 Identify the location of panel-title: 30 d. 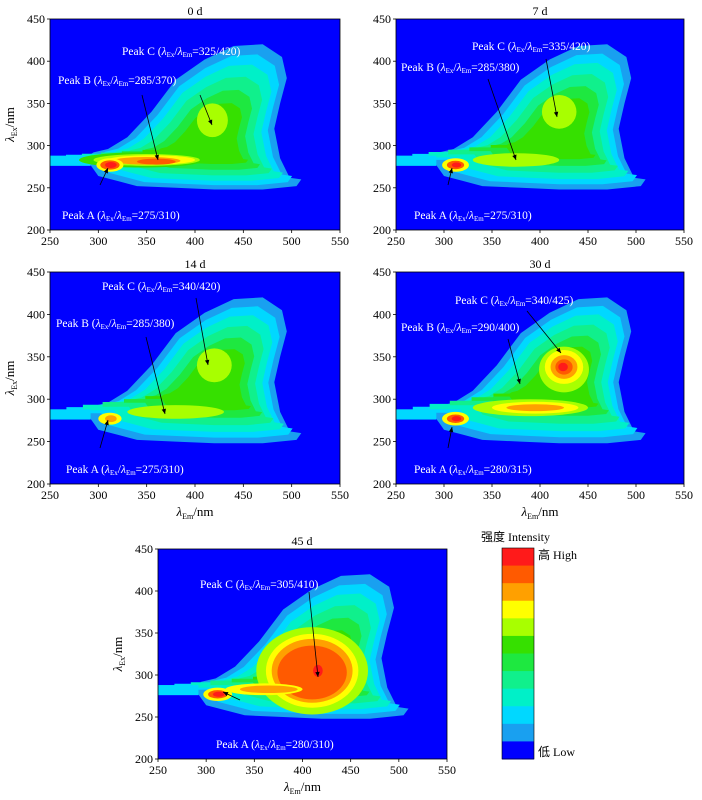
(540, 264).